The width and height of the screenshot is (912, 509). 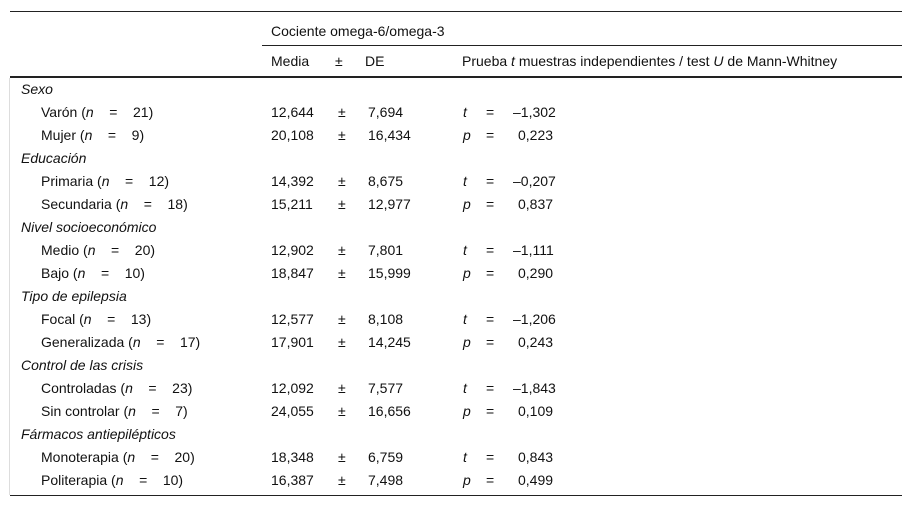 I want to click on stat-value: –1,302, so click(x=534, y=112).